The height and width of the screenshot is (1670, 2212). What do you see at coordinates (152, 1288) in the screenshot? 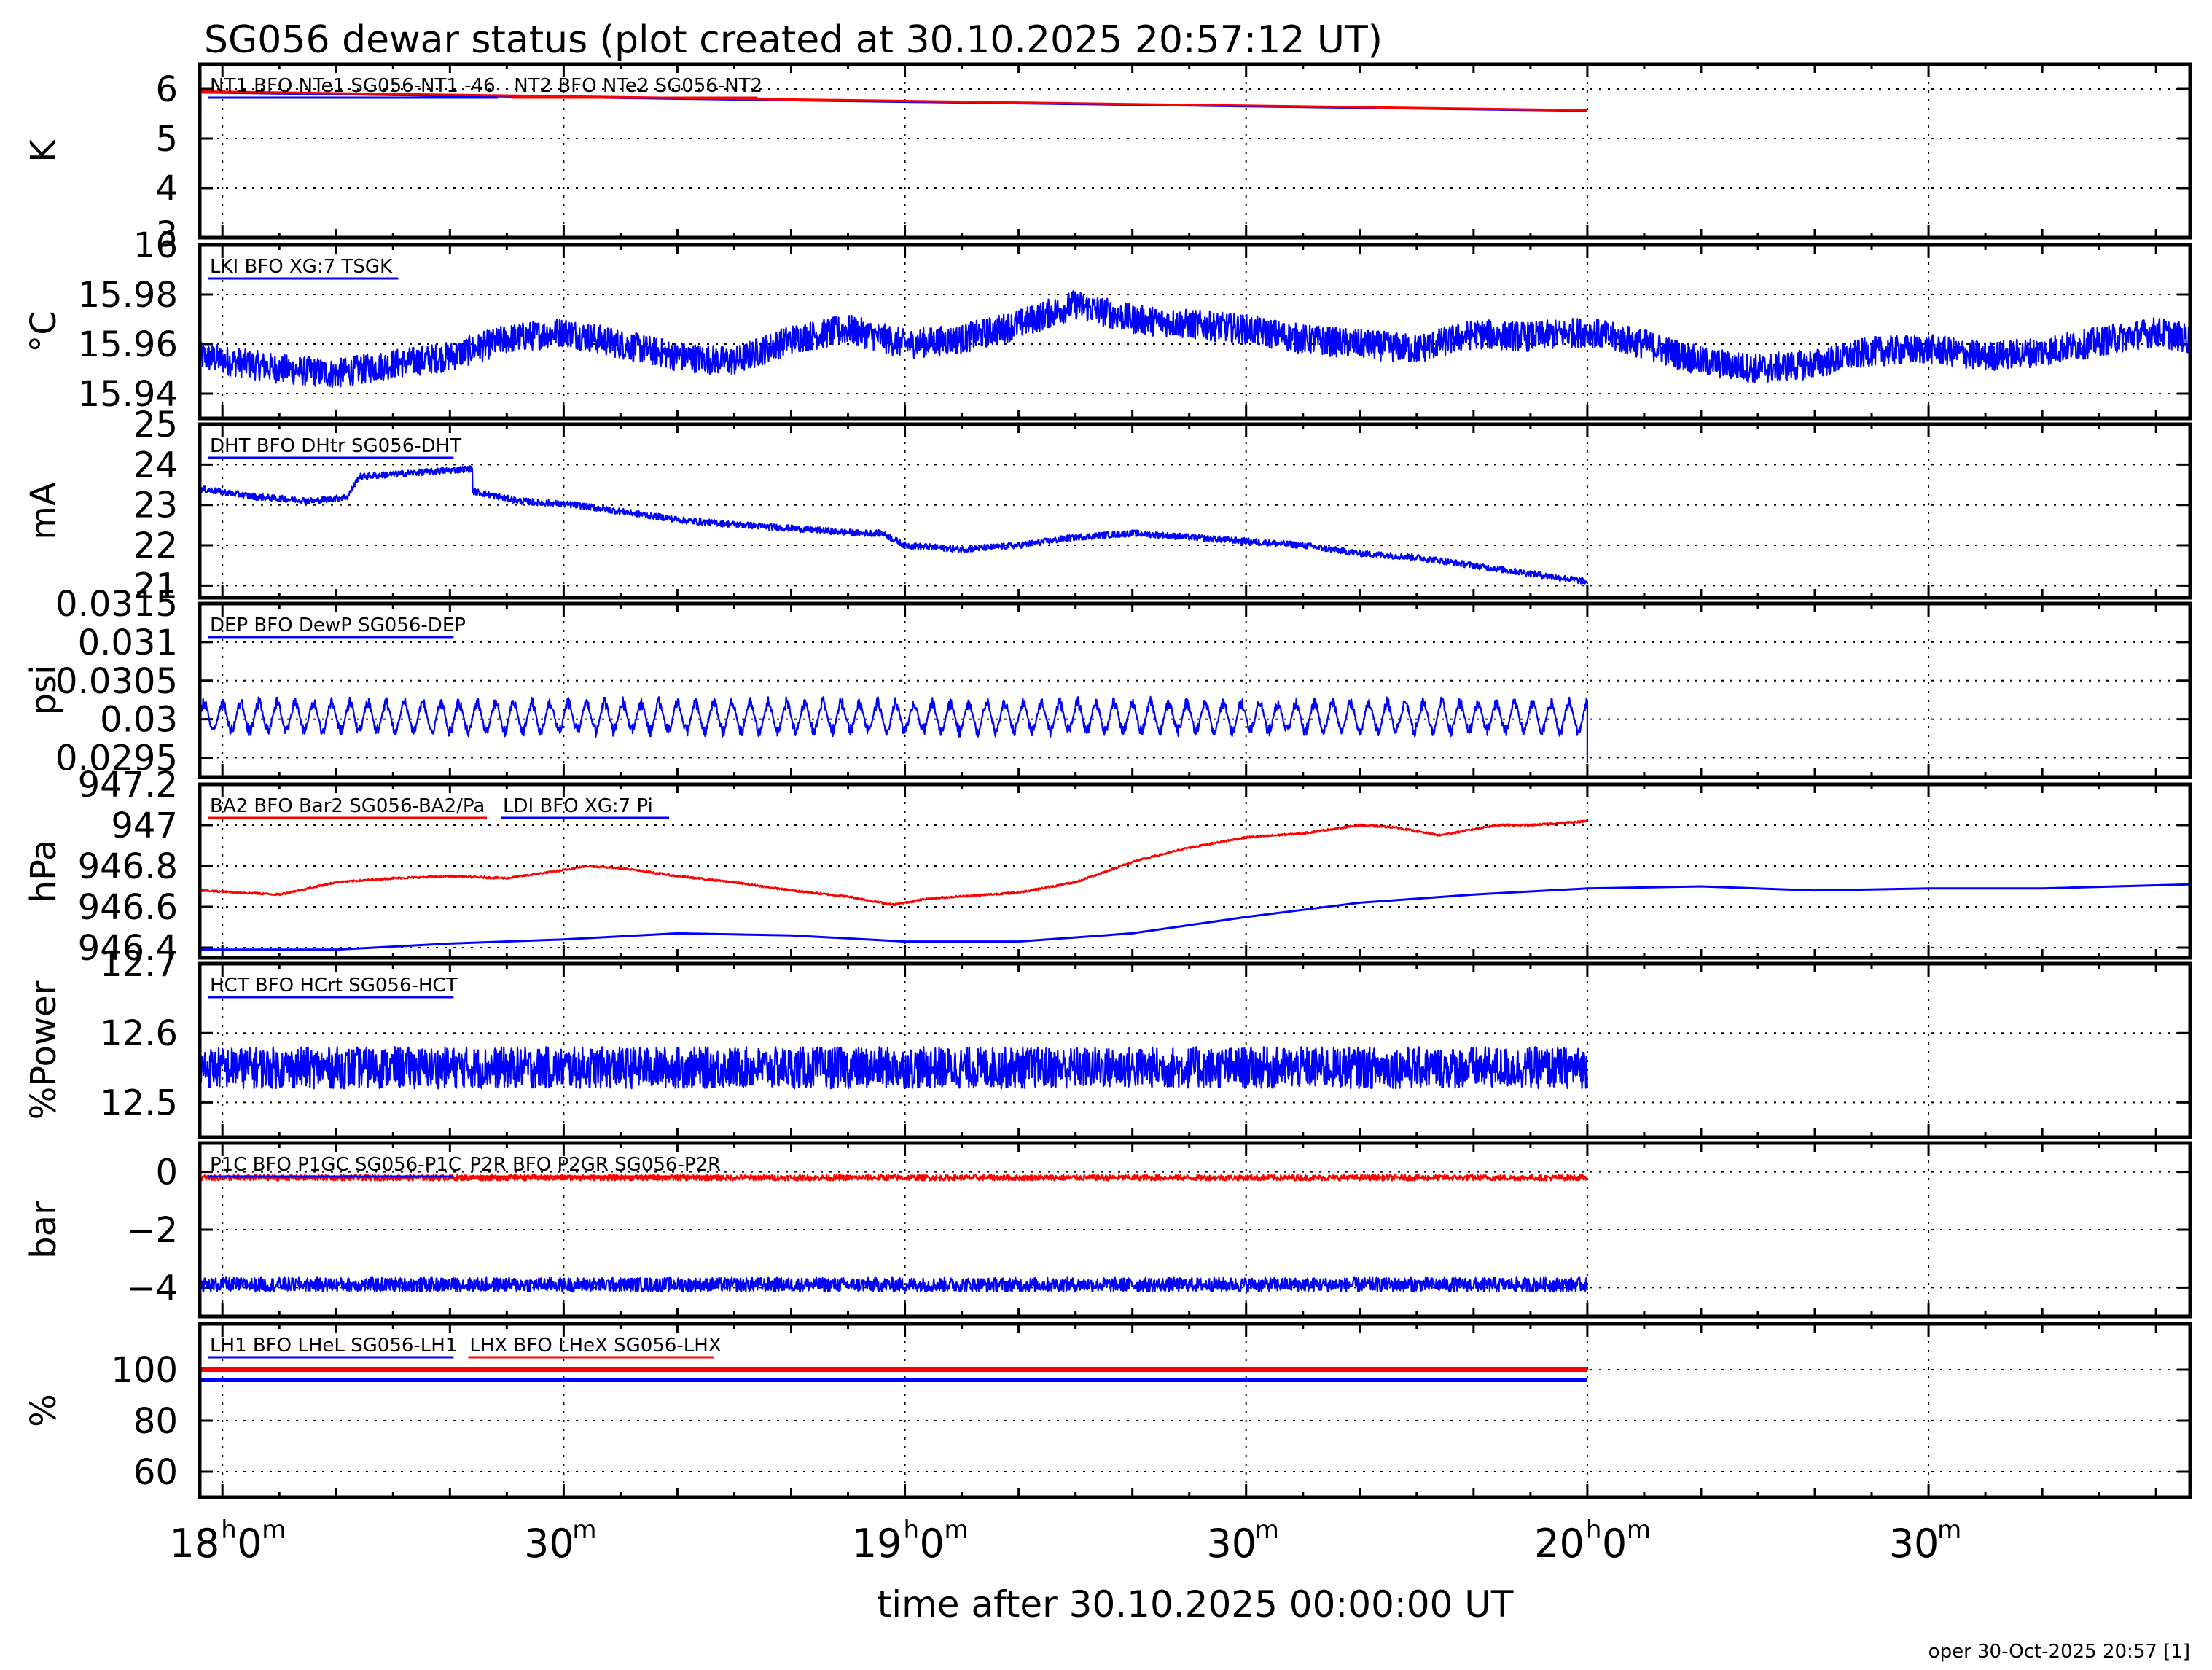
I see `y-tick-label: −4` at bounding box center [152, 1288].